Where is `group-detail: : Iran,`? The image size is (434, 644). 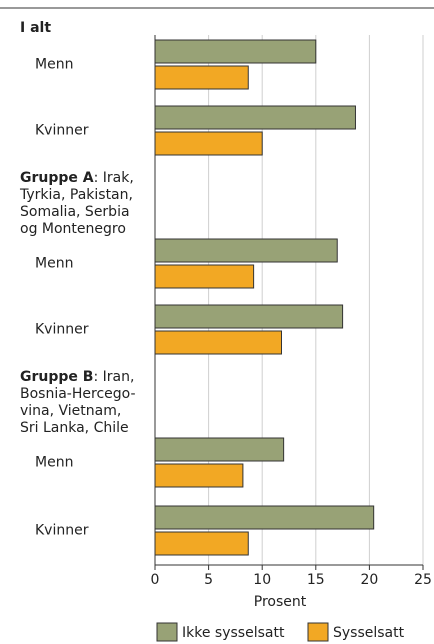
group-detail: : Iran, is located at coordinates (113, 377).